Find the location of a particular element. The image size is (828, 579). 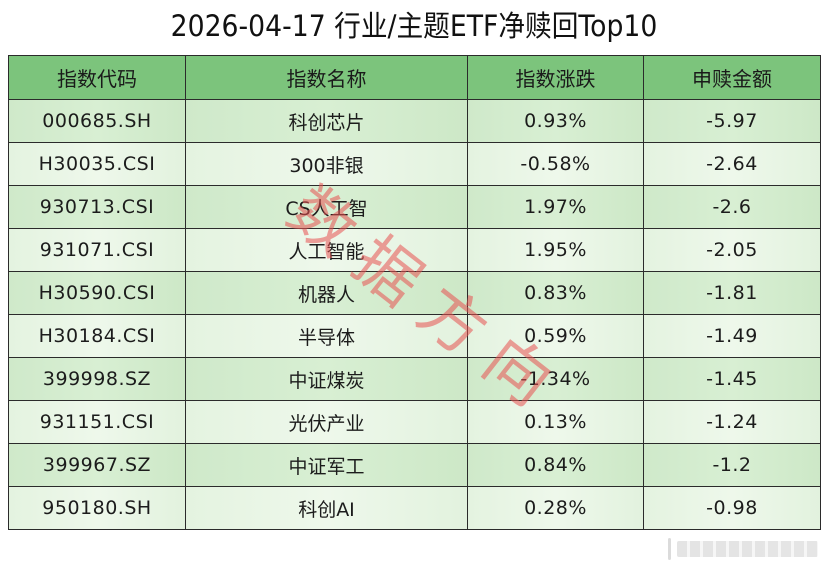

cell-amount: -1.49 is located at coordinates (732, 336).